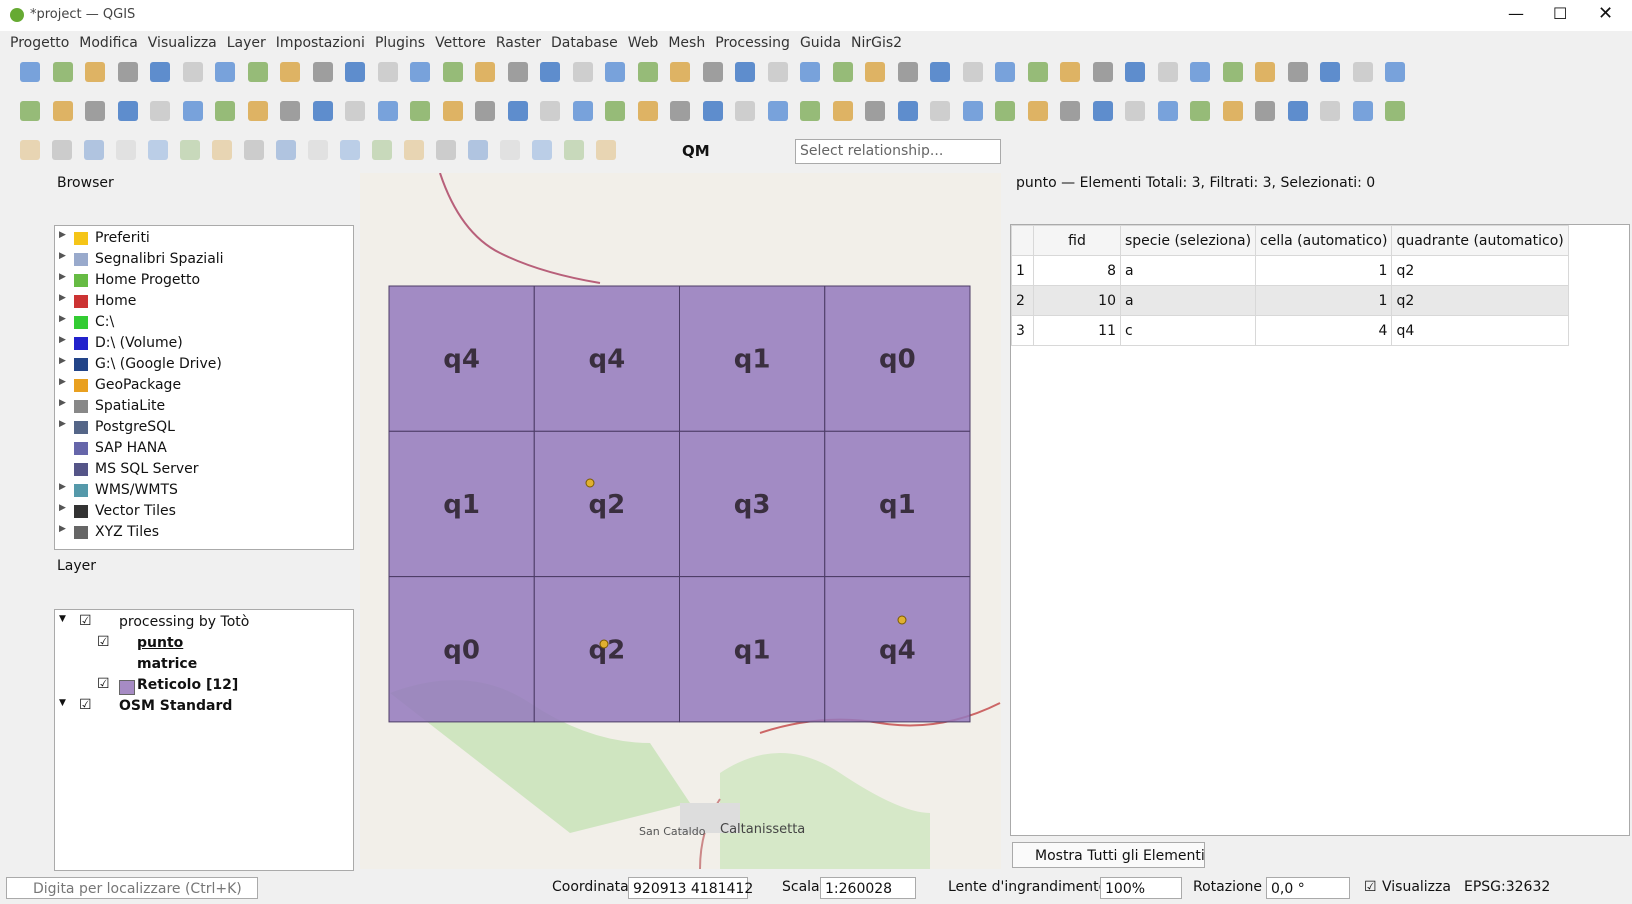 The width and height of the screenshot is (1632, 904). What do you see at coordinates (1480, 240) in the screenshot?
I see `column-header: quadrante (automatico)` at bounding box center [1480, 240].